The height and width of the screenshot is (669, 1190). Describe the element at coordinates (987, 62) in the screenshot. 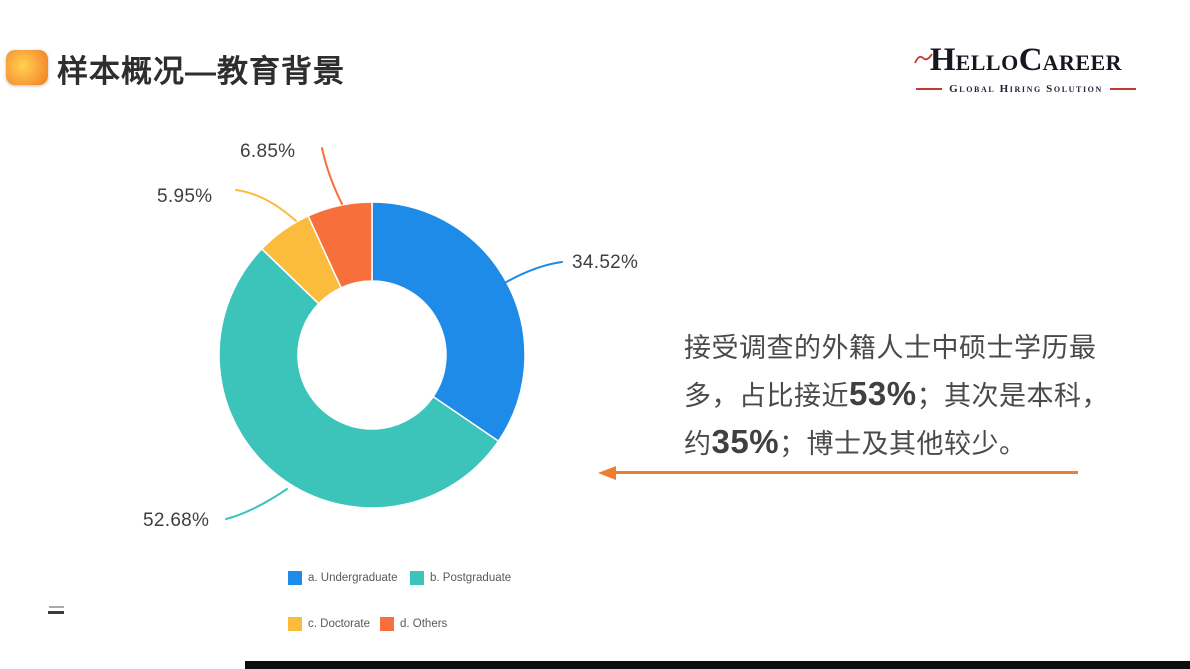

I see `logo-text: ELLO` at that location.